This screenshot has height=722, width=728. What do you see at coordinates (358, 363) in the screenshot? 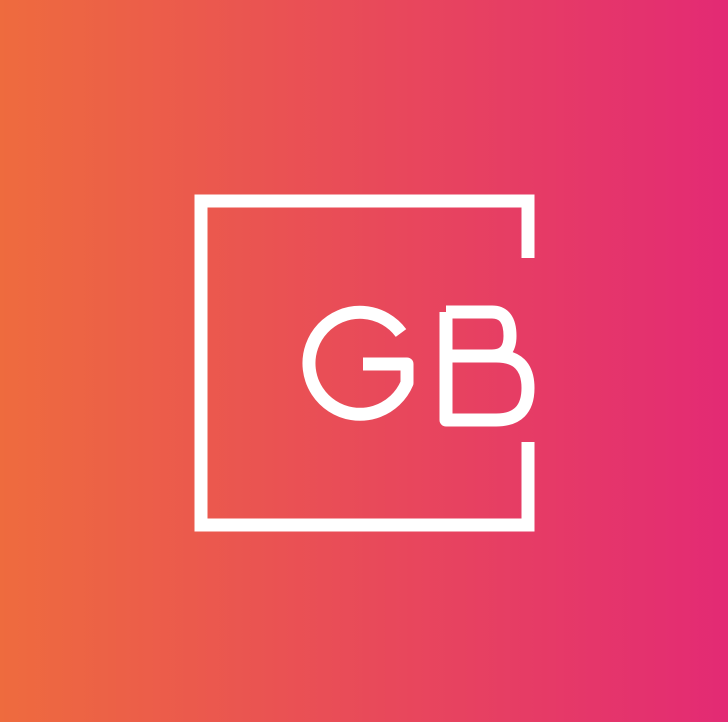
I see `letter-g-icon` at bounding box center [358, 363].